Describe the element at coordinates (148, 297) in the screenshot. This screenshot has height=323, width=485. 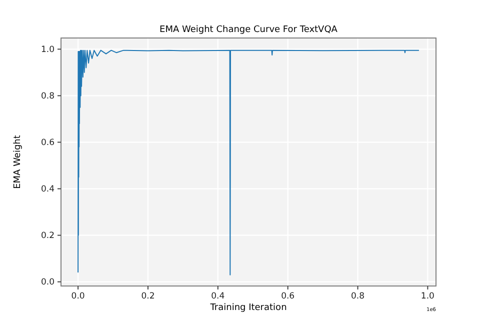
I see `x-tick-label: 0.2` at that location.